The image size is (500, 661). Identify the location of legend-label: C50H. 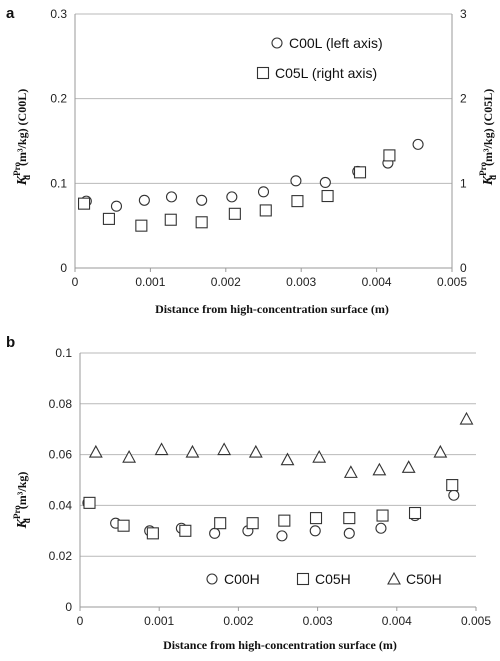
(424, 579).